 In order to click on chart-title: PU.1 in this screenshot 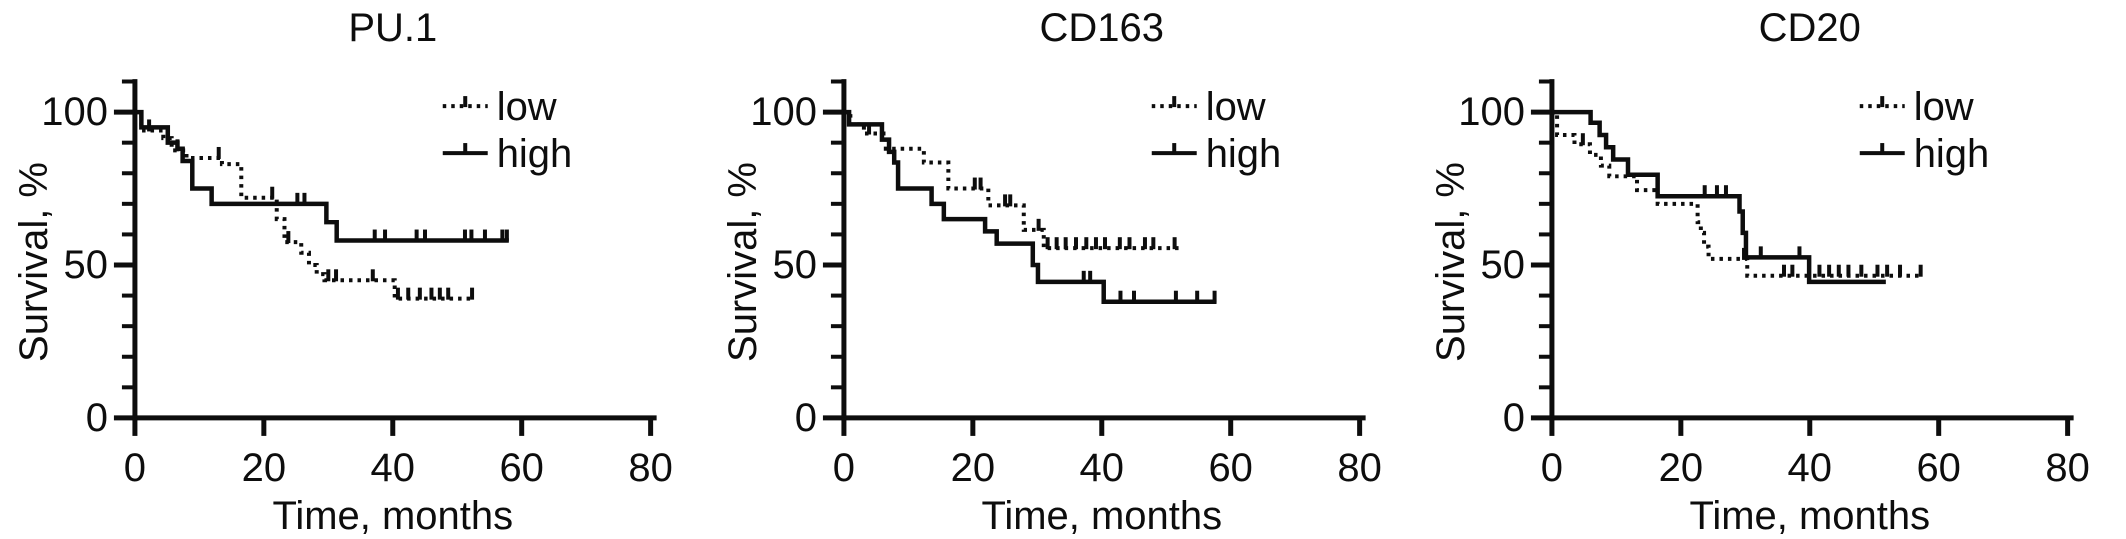, I will do `click(392, 28)`.